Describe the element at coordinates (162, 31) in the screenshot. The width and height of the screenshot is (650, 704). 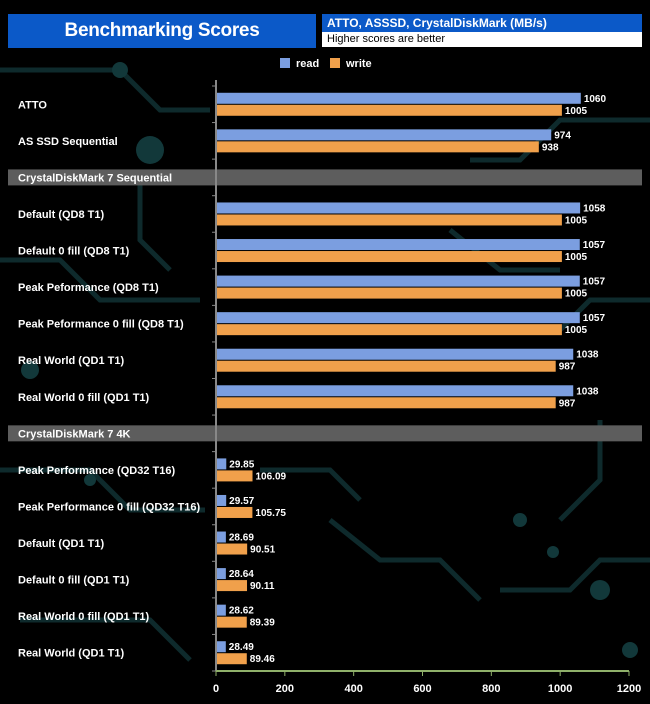
I see `chart-title: Benchmarking Scores` at that location.